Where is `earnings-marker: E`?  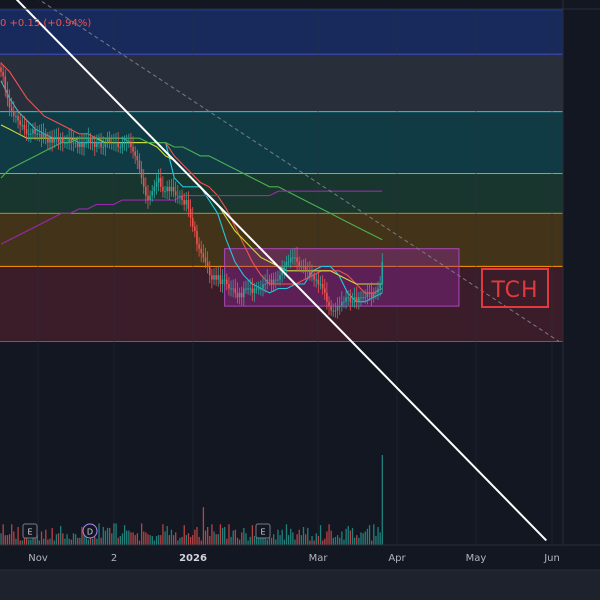 earnings-marker: E is located at coordinates (30, 531).